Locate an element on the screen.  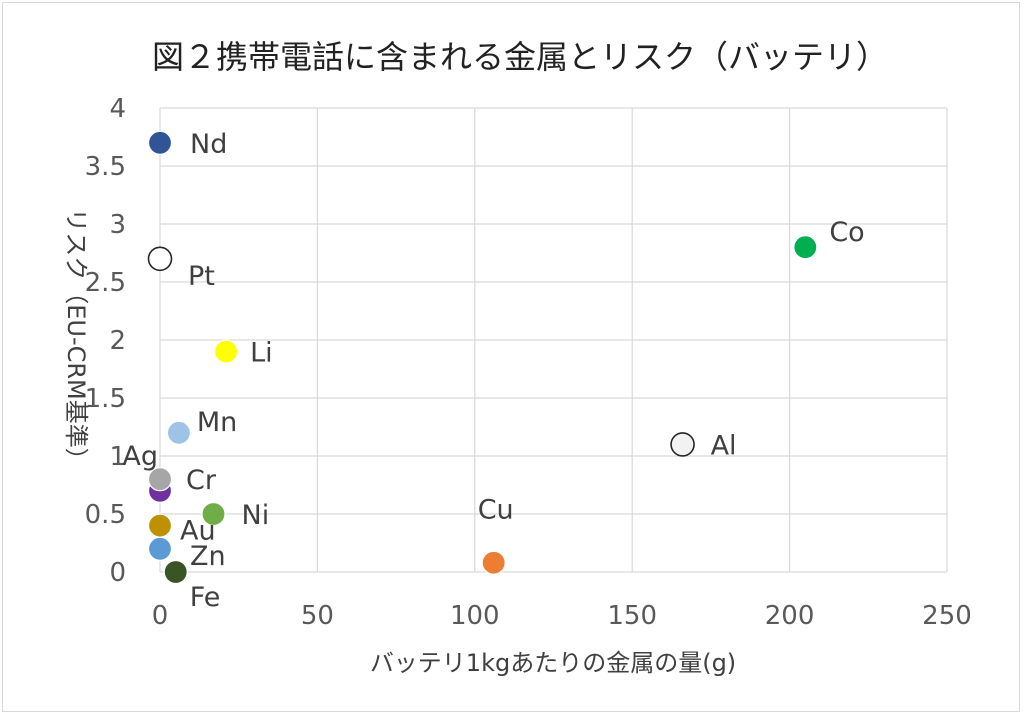
y-tick-label: 3.5 is located at coordinates (105, 167).